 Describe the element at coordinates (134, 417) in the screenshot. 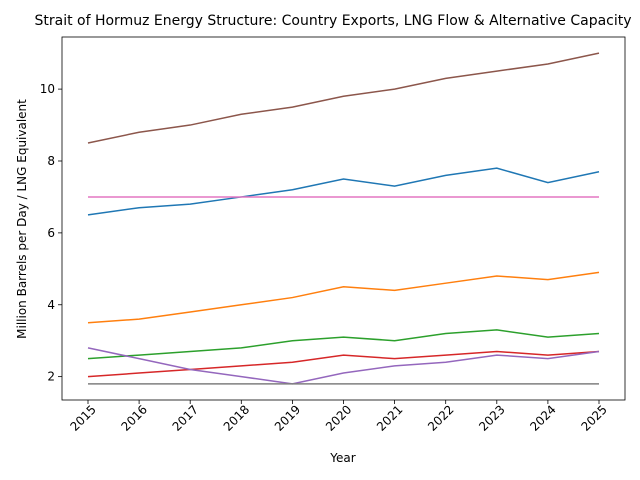

I see `x-tick-label: 2016` at that location.